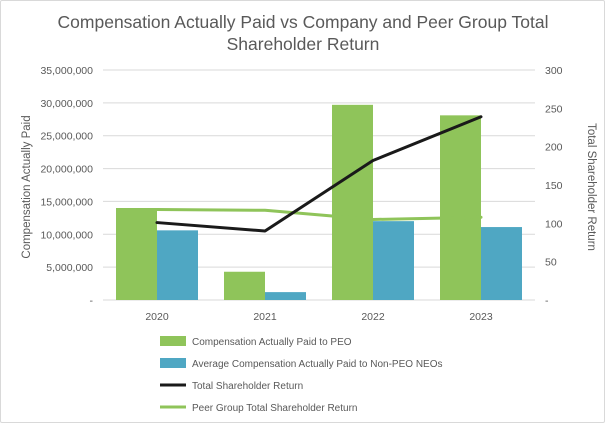 The image size is (607, 425). Describe the element at coordinates (66, 202) in the screenshot. I see `left-tick-label: 15,000,000` at that location.